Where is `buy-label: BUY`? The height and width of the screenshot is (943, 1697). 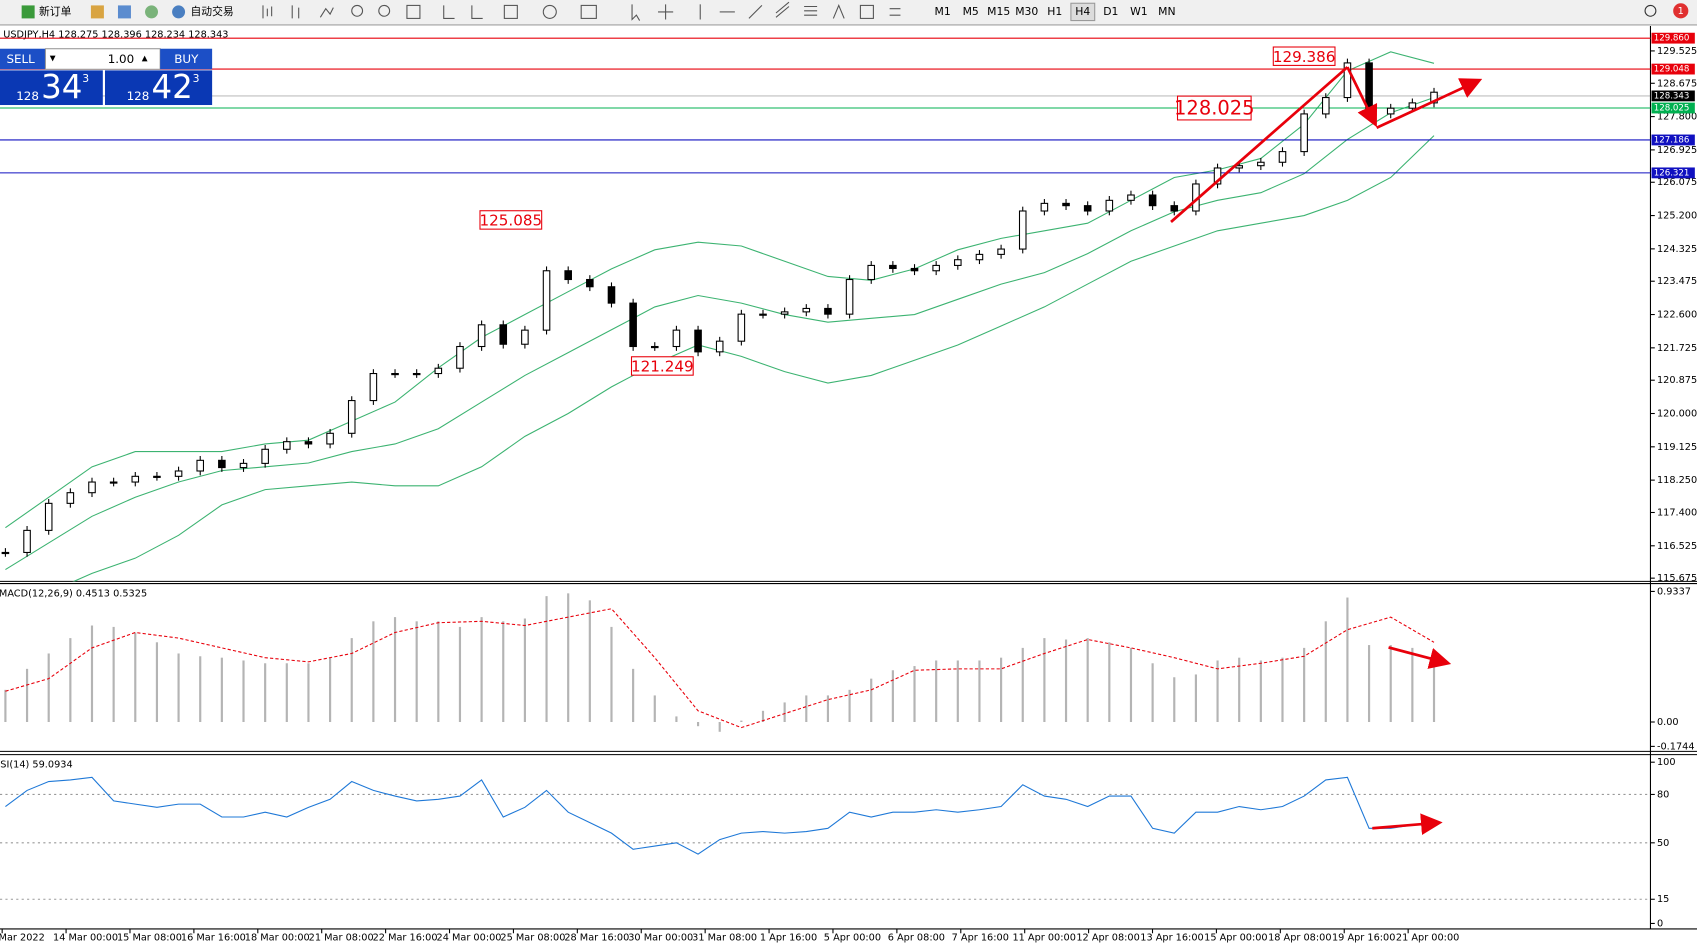
buy-label: BUY is located at coordinates (186, 59).